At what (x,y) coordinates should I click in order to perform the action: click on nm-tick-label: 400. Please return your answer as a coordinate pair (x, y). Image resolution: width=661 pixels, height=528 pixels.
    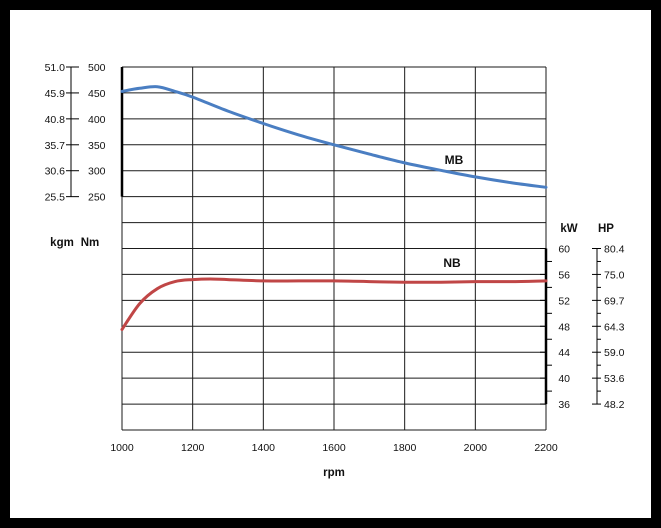
    Looking at the image, I should click on (97, 120).